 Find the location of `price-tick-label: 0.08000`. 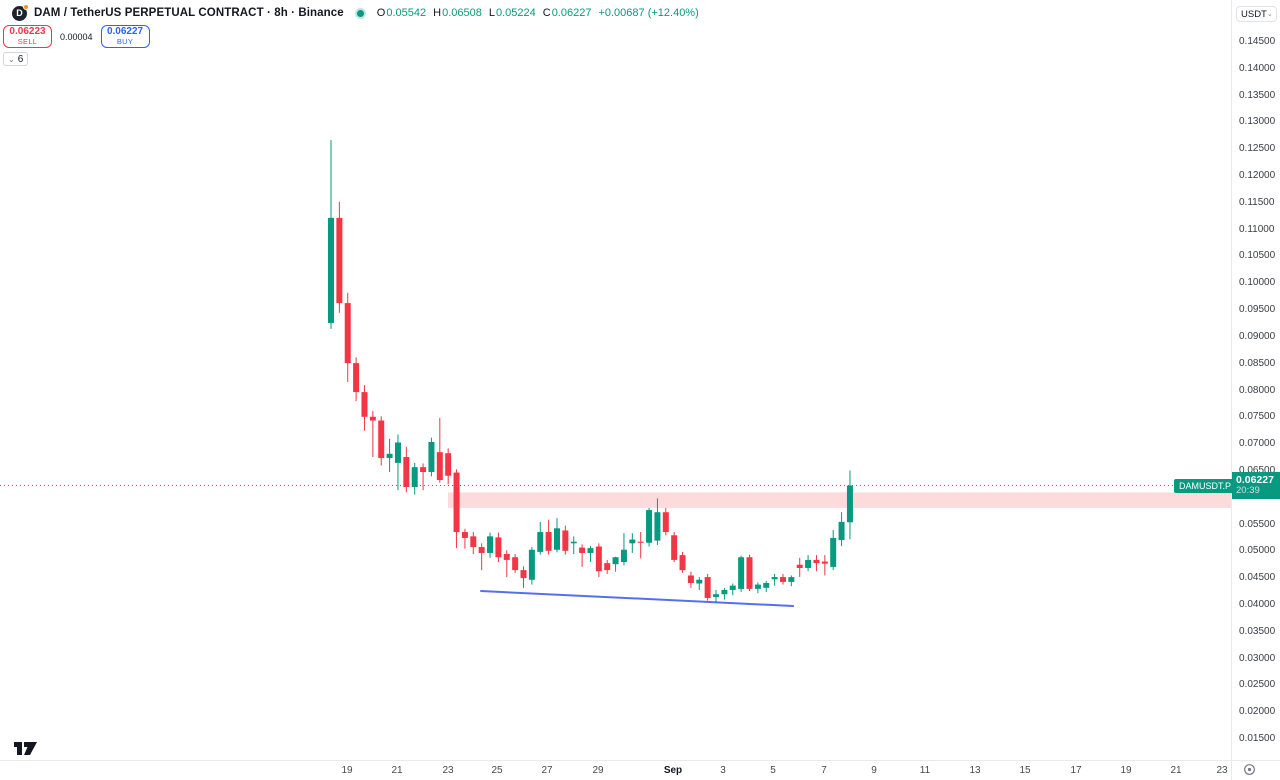

price-tick-label: 0.08000 is located at coordinates (1257, 390).